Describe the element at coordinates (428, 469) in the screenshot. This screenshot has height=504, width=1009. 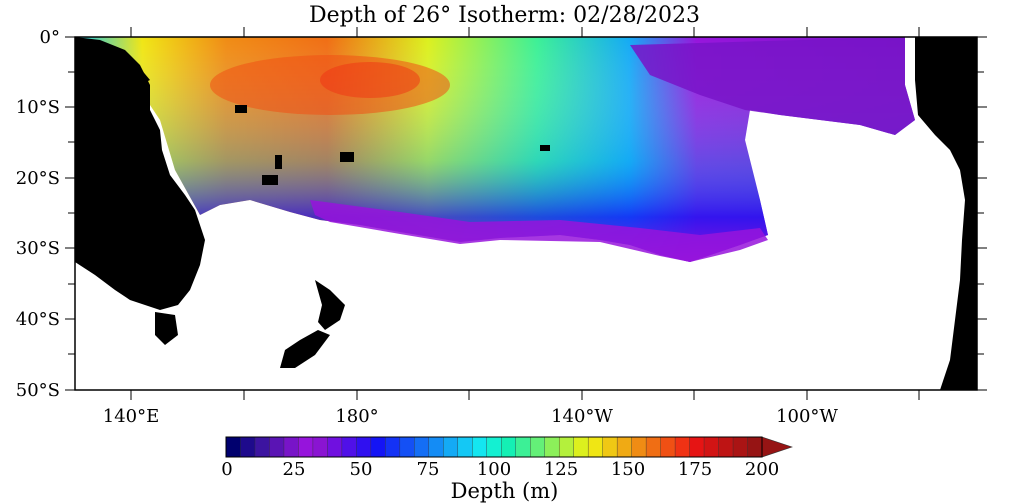
I see `colorbar-tick-75: 75` at that location.